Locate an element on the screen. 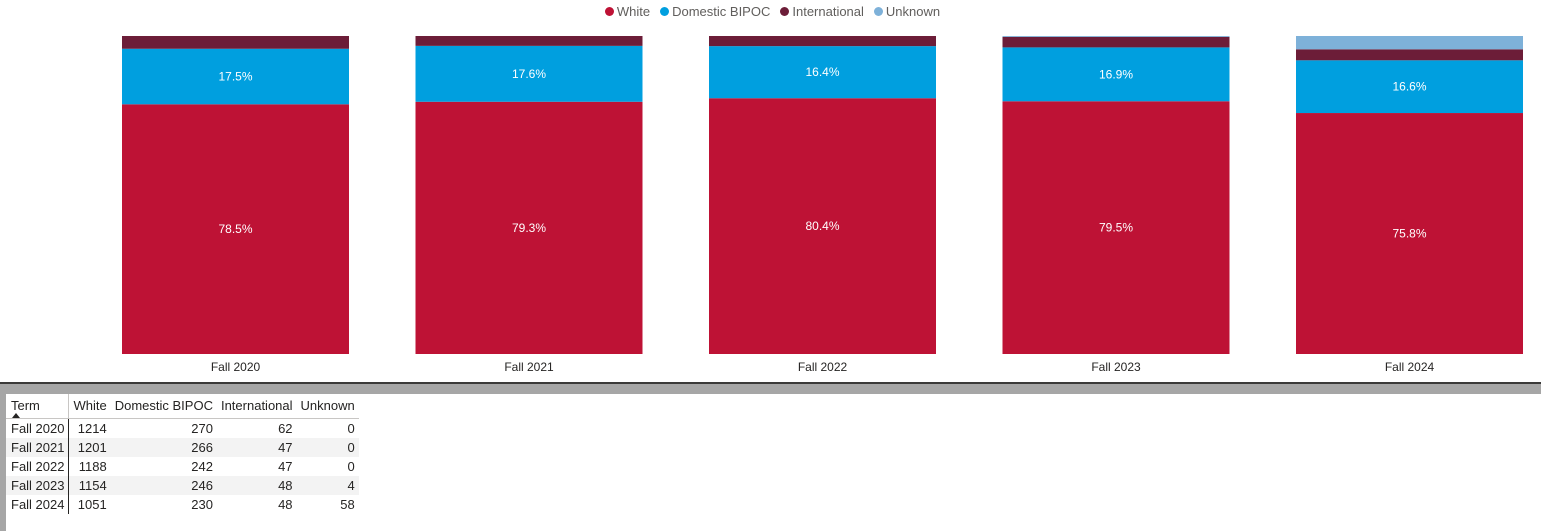 Image resolution: width=1541 pixels, height=531 pixels. column-header-label: Term is located at coordinates (25, 405).